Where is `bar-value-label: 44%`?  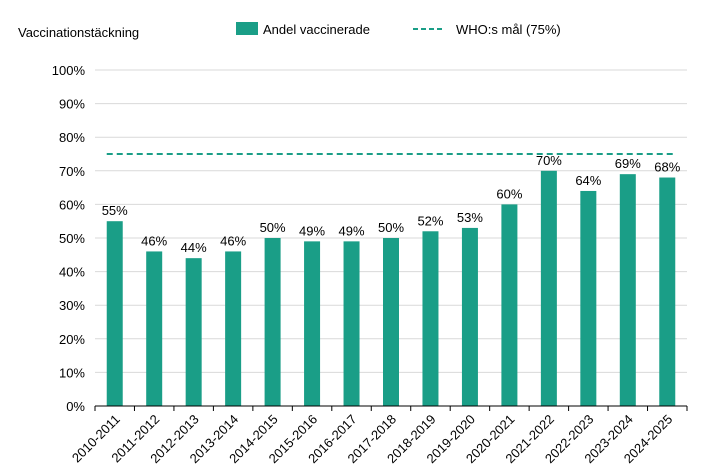
bar-value-label: 44% is located at coordinates (194, 247).